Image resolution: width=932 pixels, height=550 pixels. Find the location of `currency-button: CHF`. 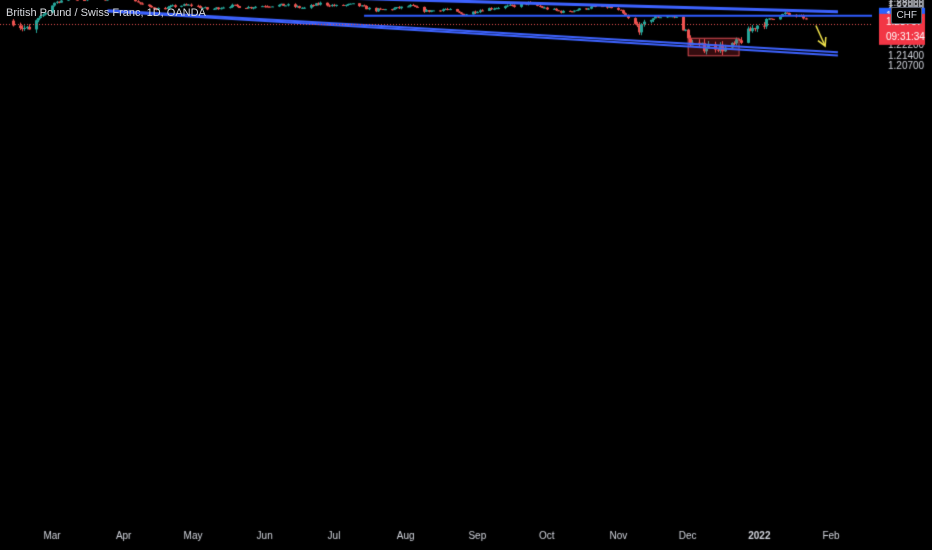

currency-button: CHF is located at coordinates (906, 15).